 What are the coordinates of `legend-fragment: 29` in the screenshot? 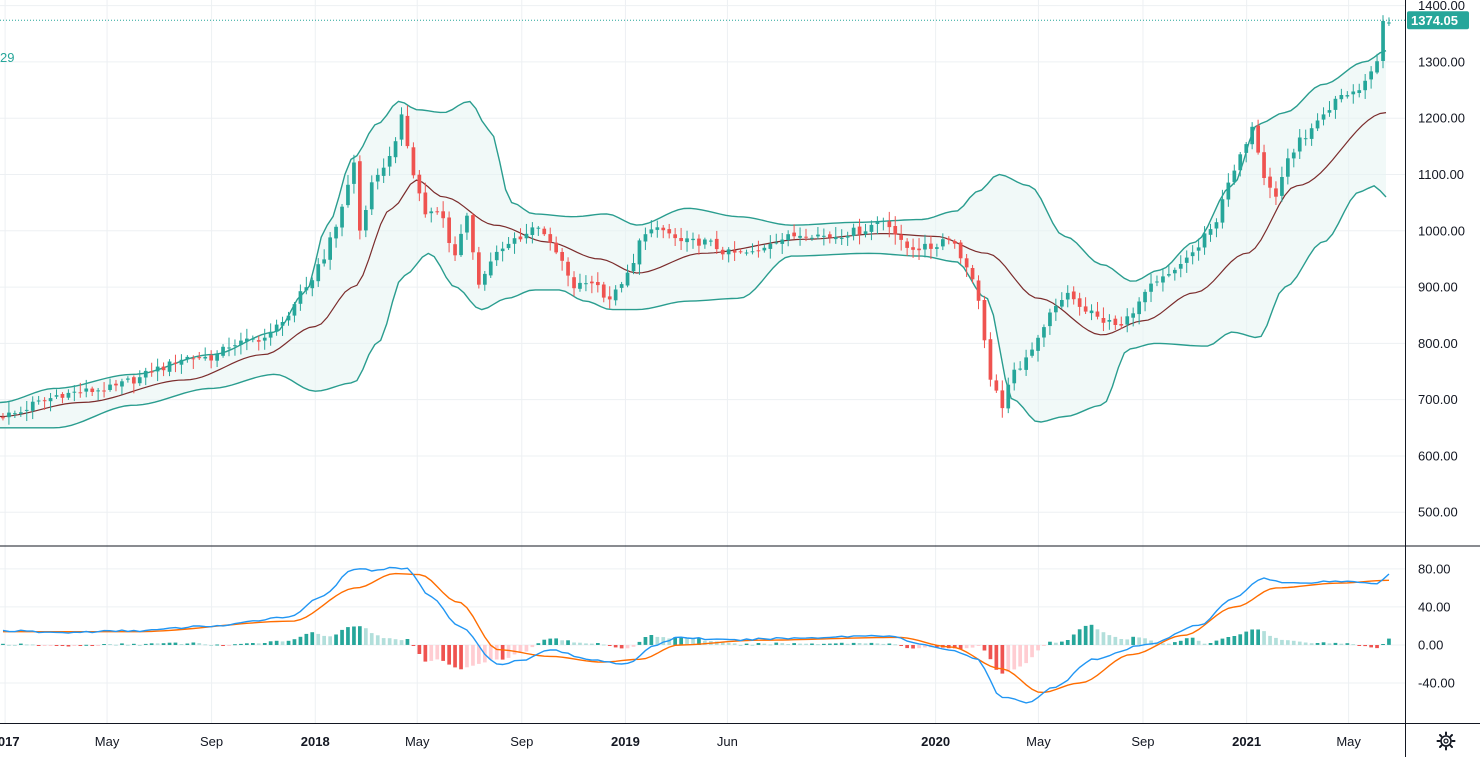 It's located at (7, 57).